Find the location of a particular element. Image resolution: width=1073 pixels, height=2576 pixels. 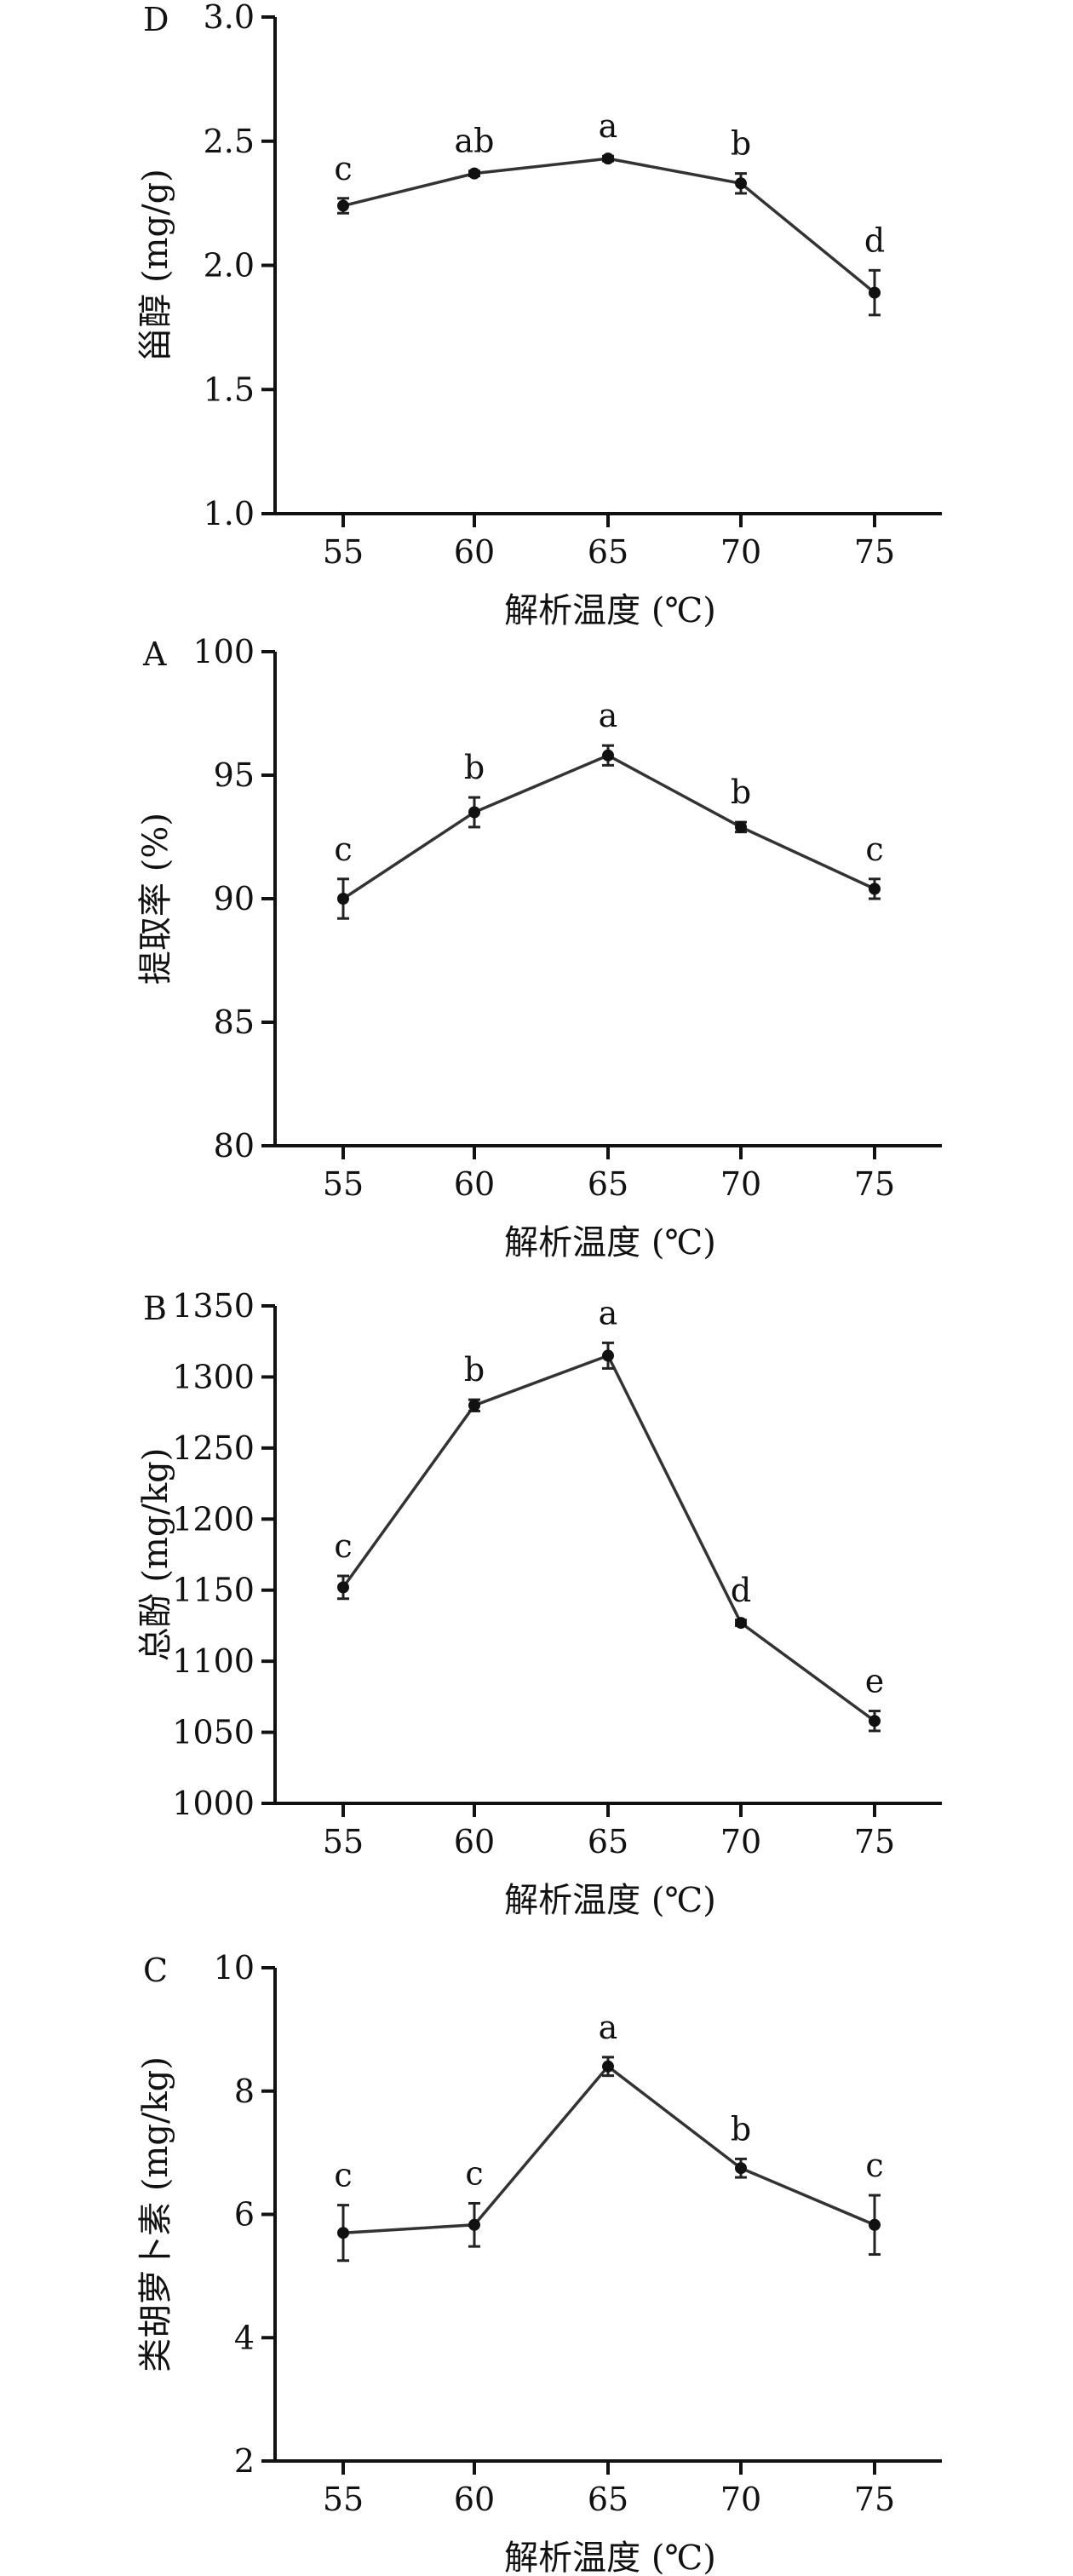

y-axis-title: 甾醇 (mg/g) is located at coordinates (155, 266).